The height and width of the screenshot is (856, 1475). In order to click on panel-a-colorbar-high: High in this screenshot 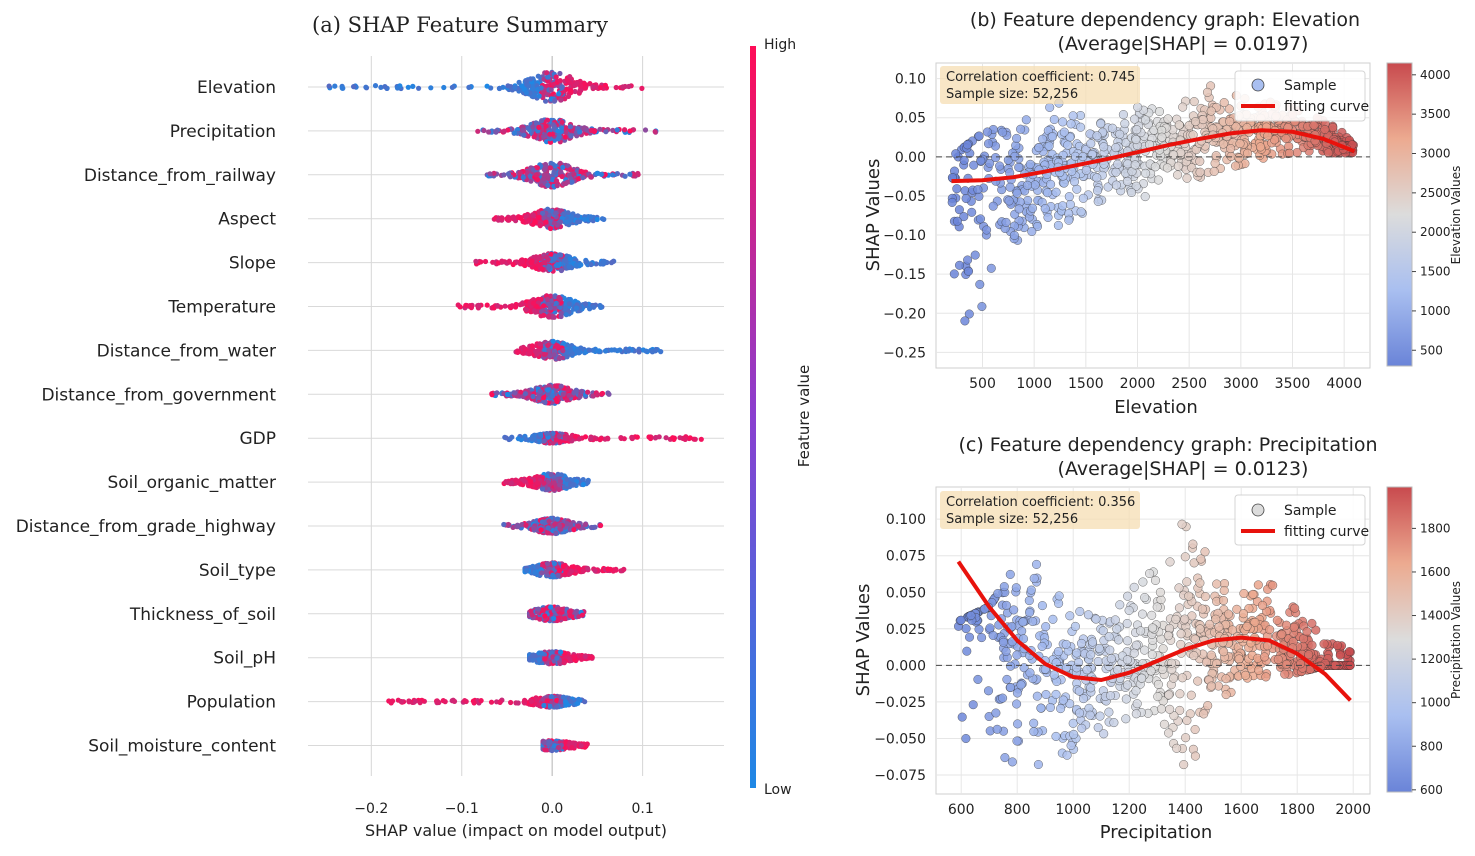, I will do `click(780, 45)`.